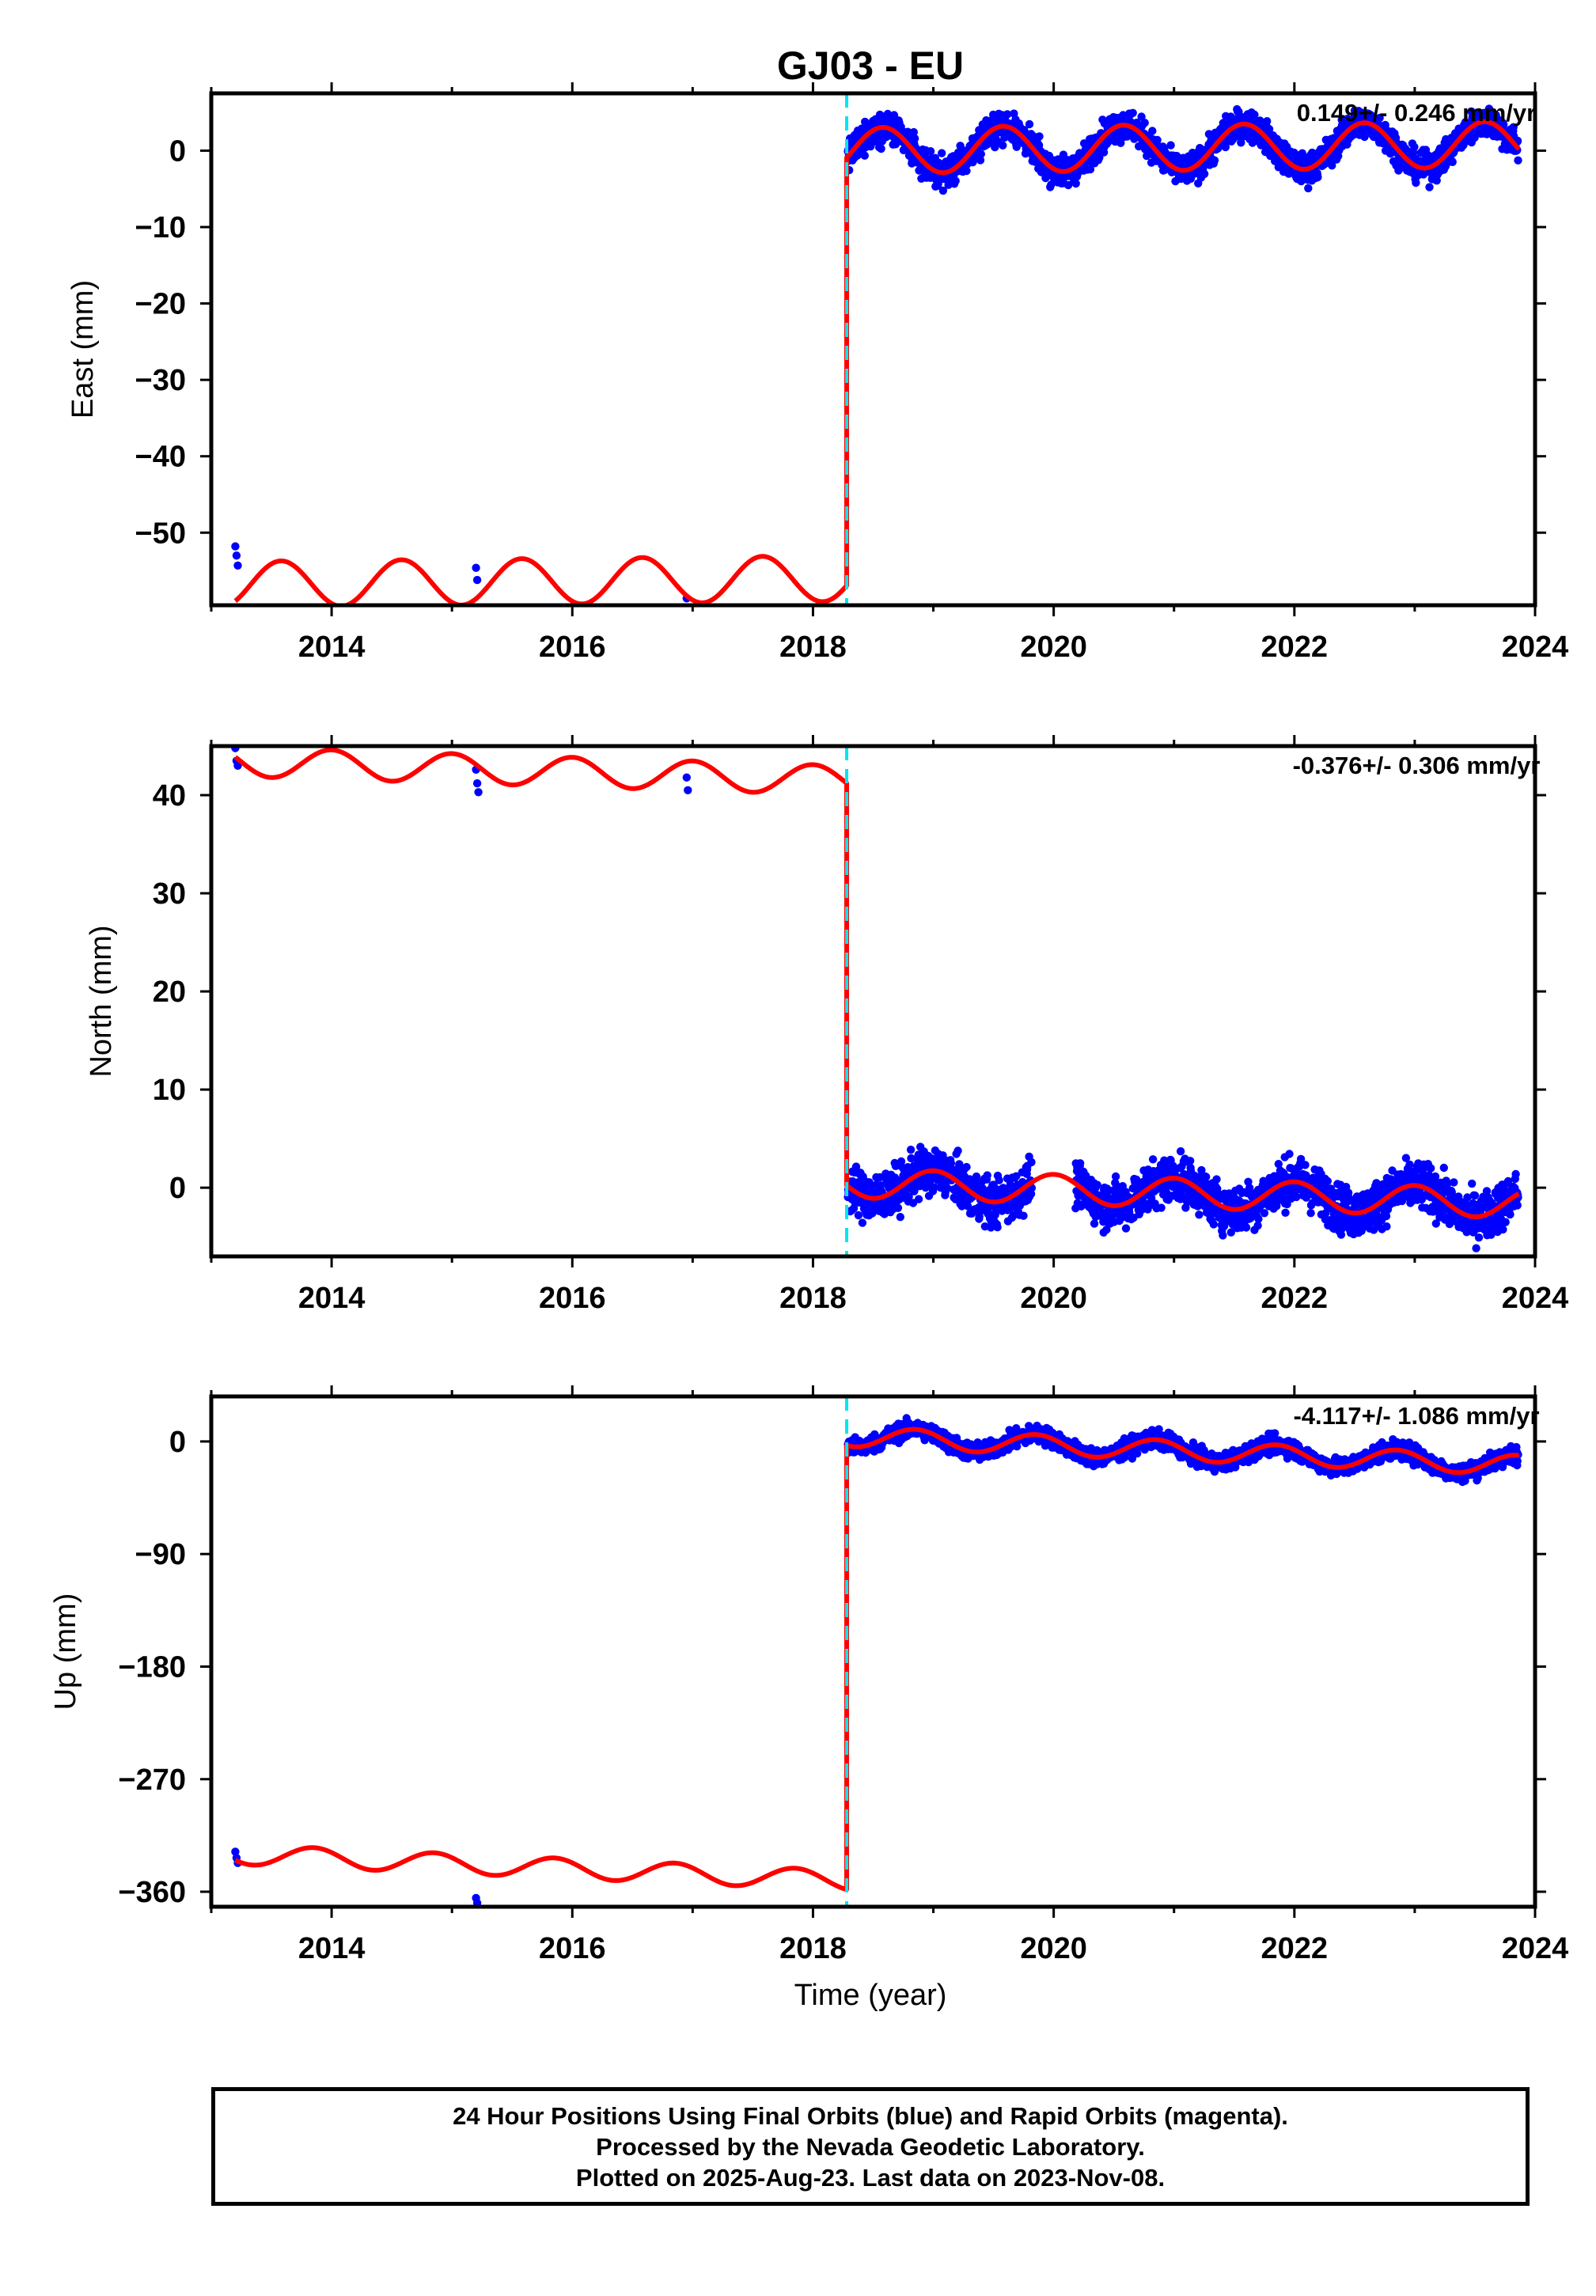 The image size is (1596, 2296). Describe the element at coordinates (169, 894) in the screenshot. I see `y-tick-label: 30` at that location.